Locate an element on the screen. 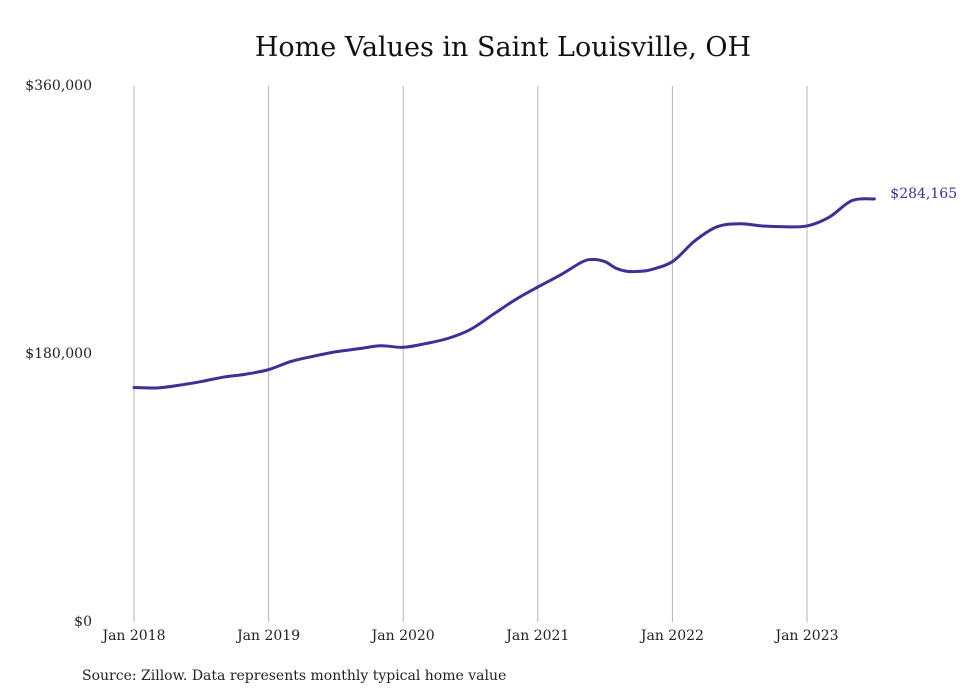 The height and width of the screenshot is (699, 980). y-tick-label: $360,000 is located at coordinates (58, 86).